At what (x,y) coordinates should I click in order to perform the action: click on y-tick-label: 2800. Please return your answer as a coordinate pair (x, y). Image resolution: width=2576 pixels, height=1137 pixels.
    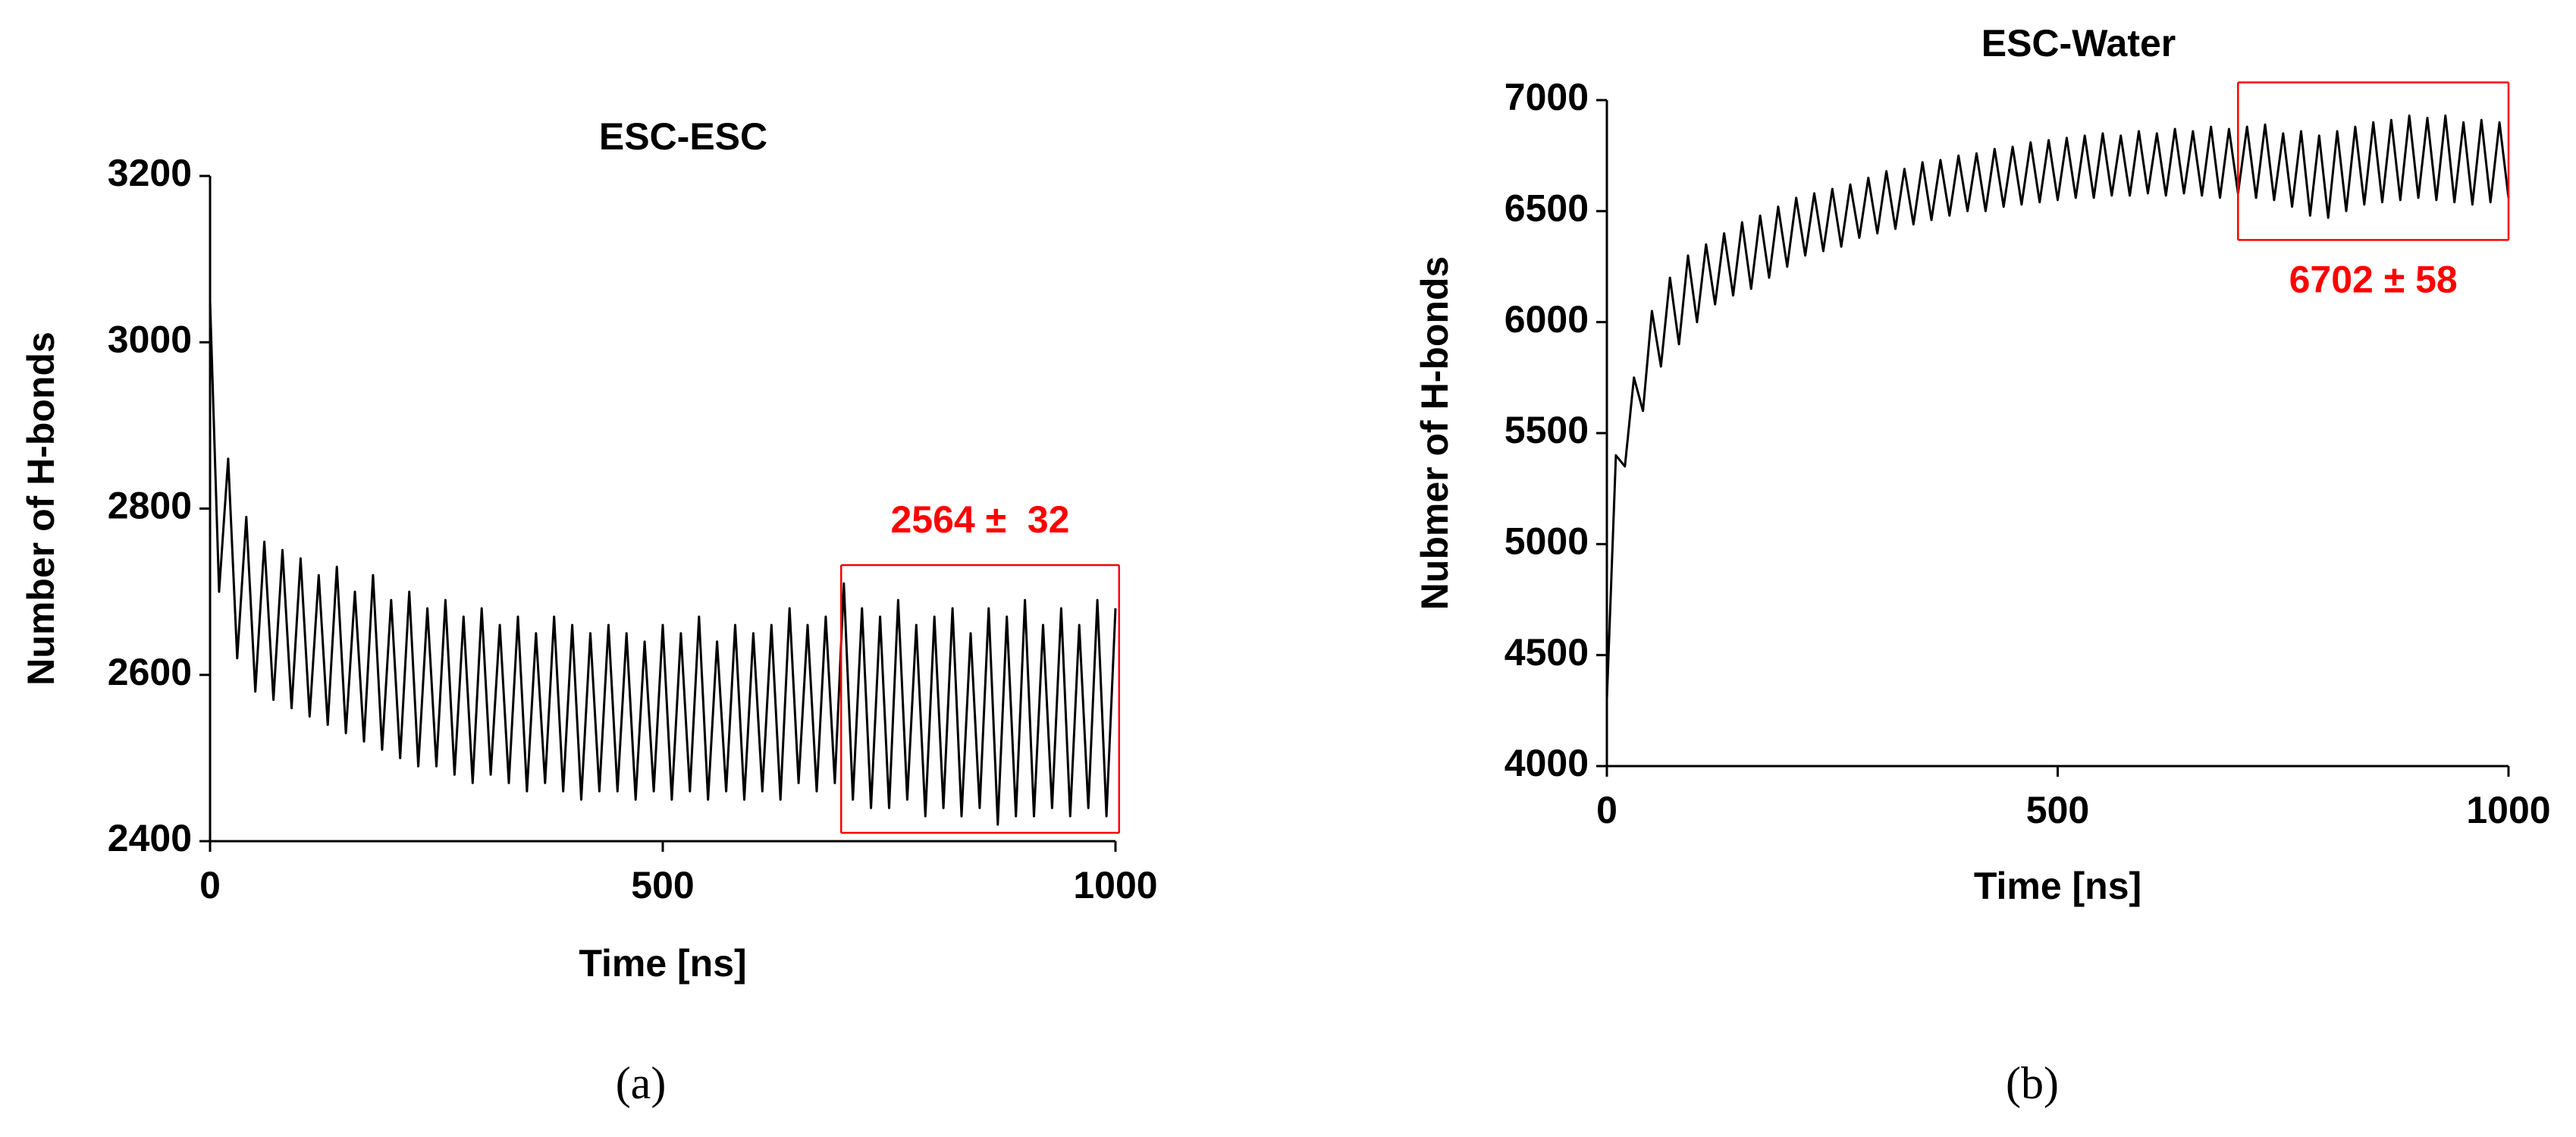
    Looking at the image, I should click on (150, 506).